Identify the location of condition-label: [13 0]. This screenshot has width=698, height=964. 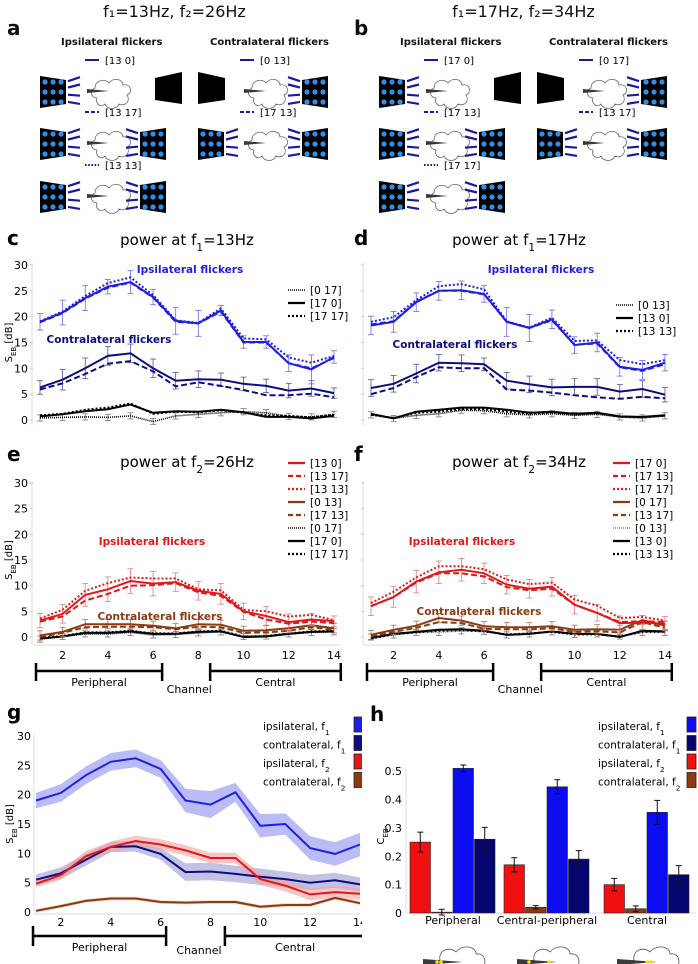
(120, 61).